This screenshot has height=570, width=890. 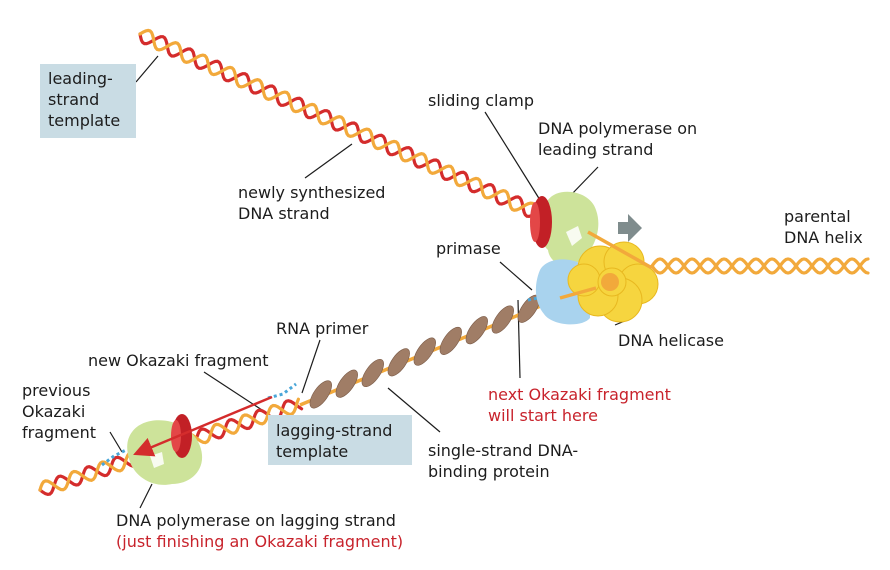 I want to click on new-okazaki-label: new Okazaki fragment, so click(x=178, y=360).